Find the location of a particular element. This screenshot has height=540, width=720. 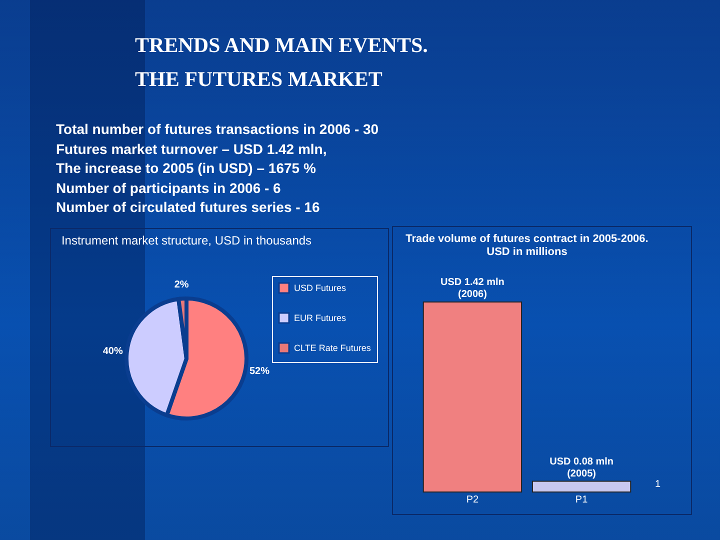

data-label: 52% is located at coordinates (259, 371).